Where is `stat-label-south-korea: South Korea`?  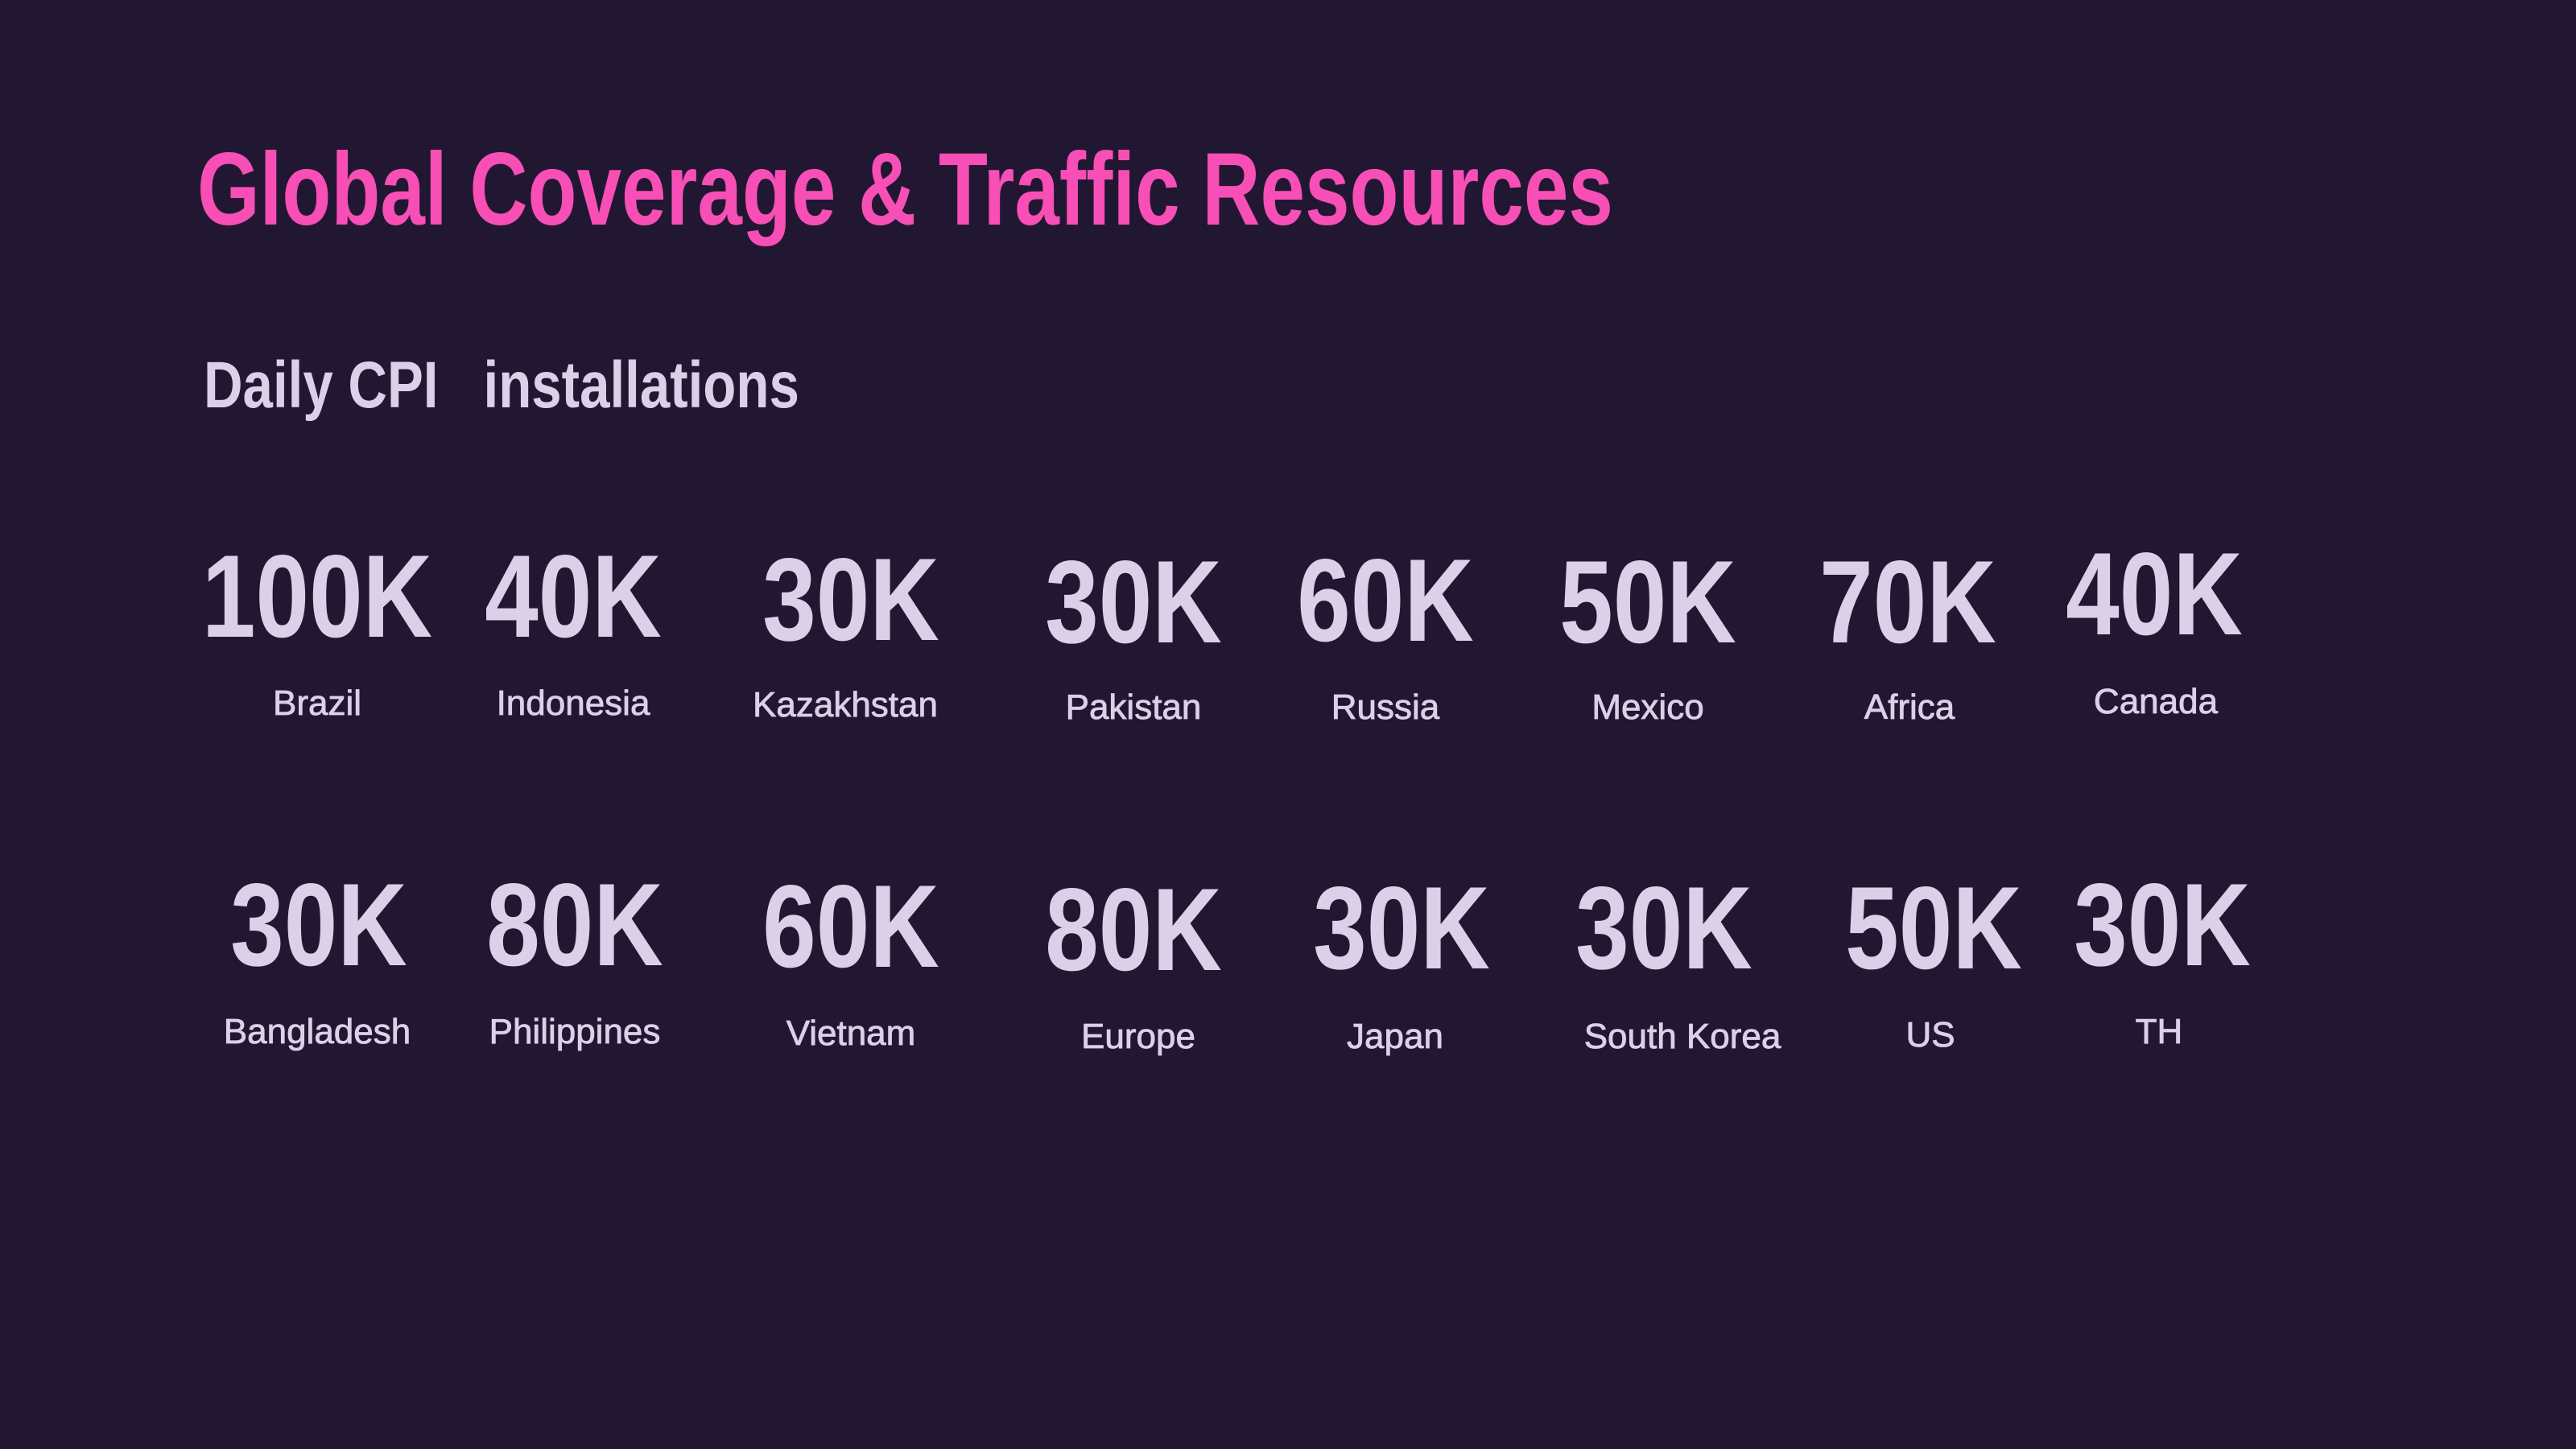
stat-label-south-korea: South Korea is located at coordinates (1682, 1036).